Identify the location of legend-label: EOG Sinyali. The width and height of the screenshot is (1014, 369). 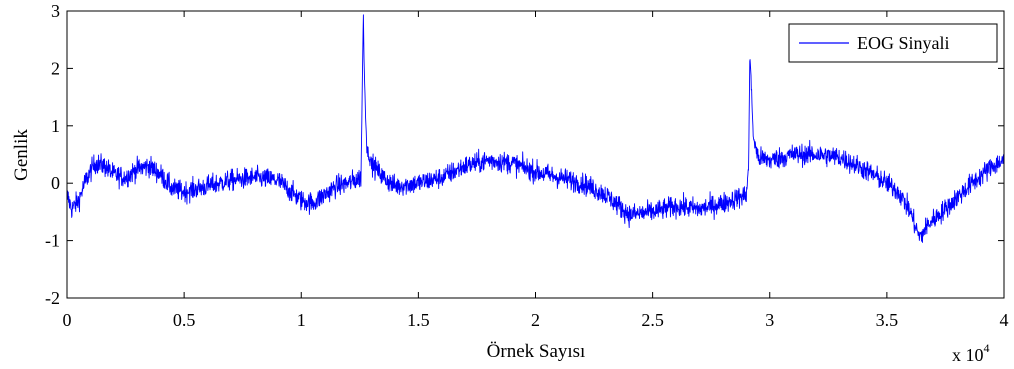
(903, 43).